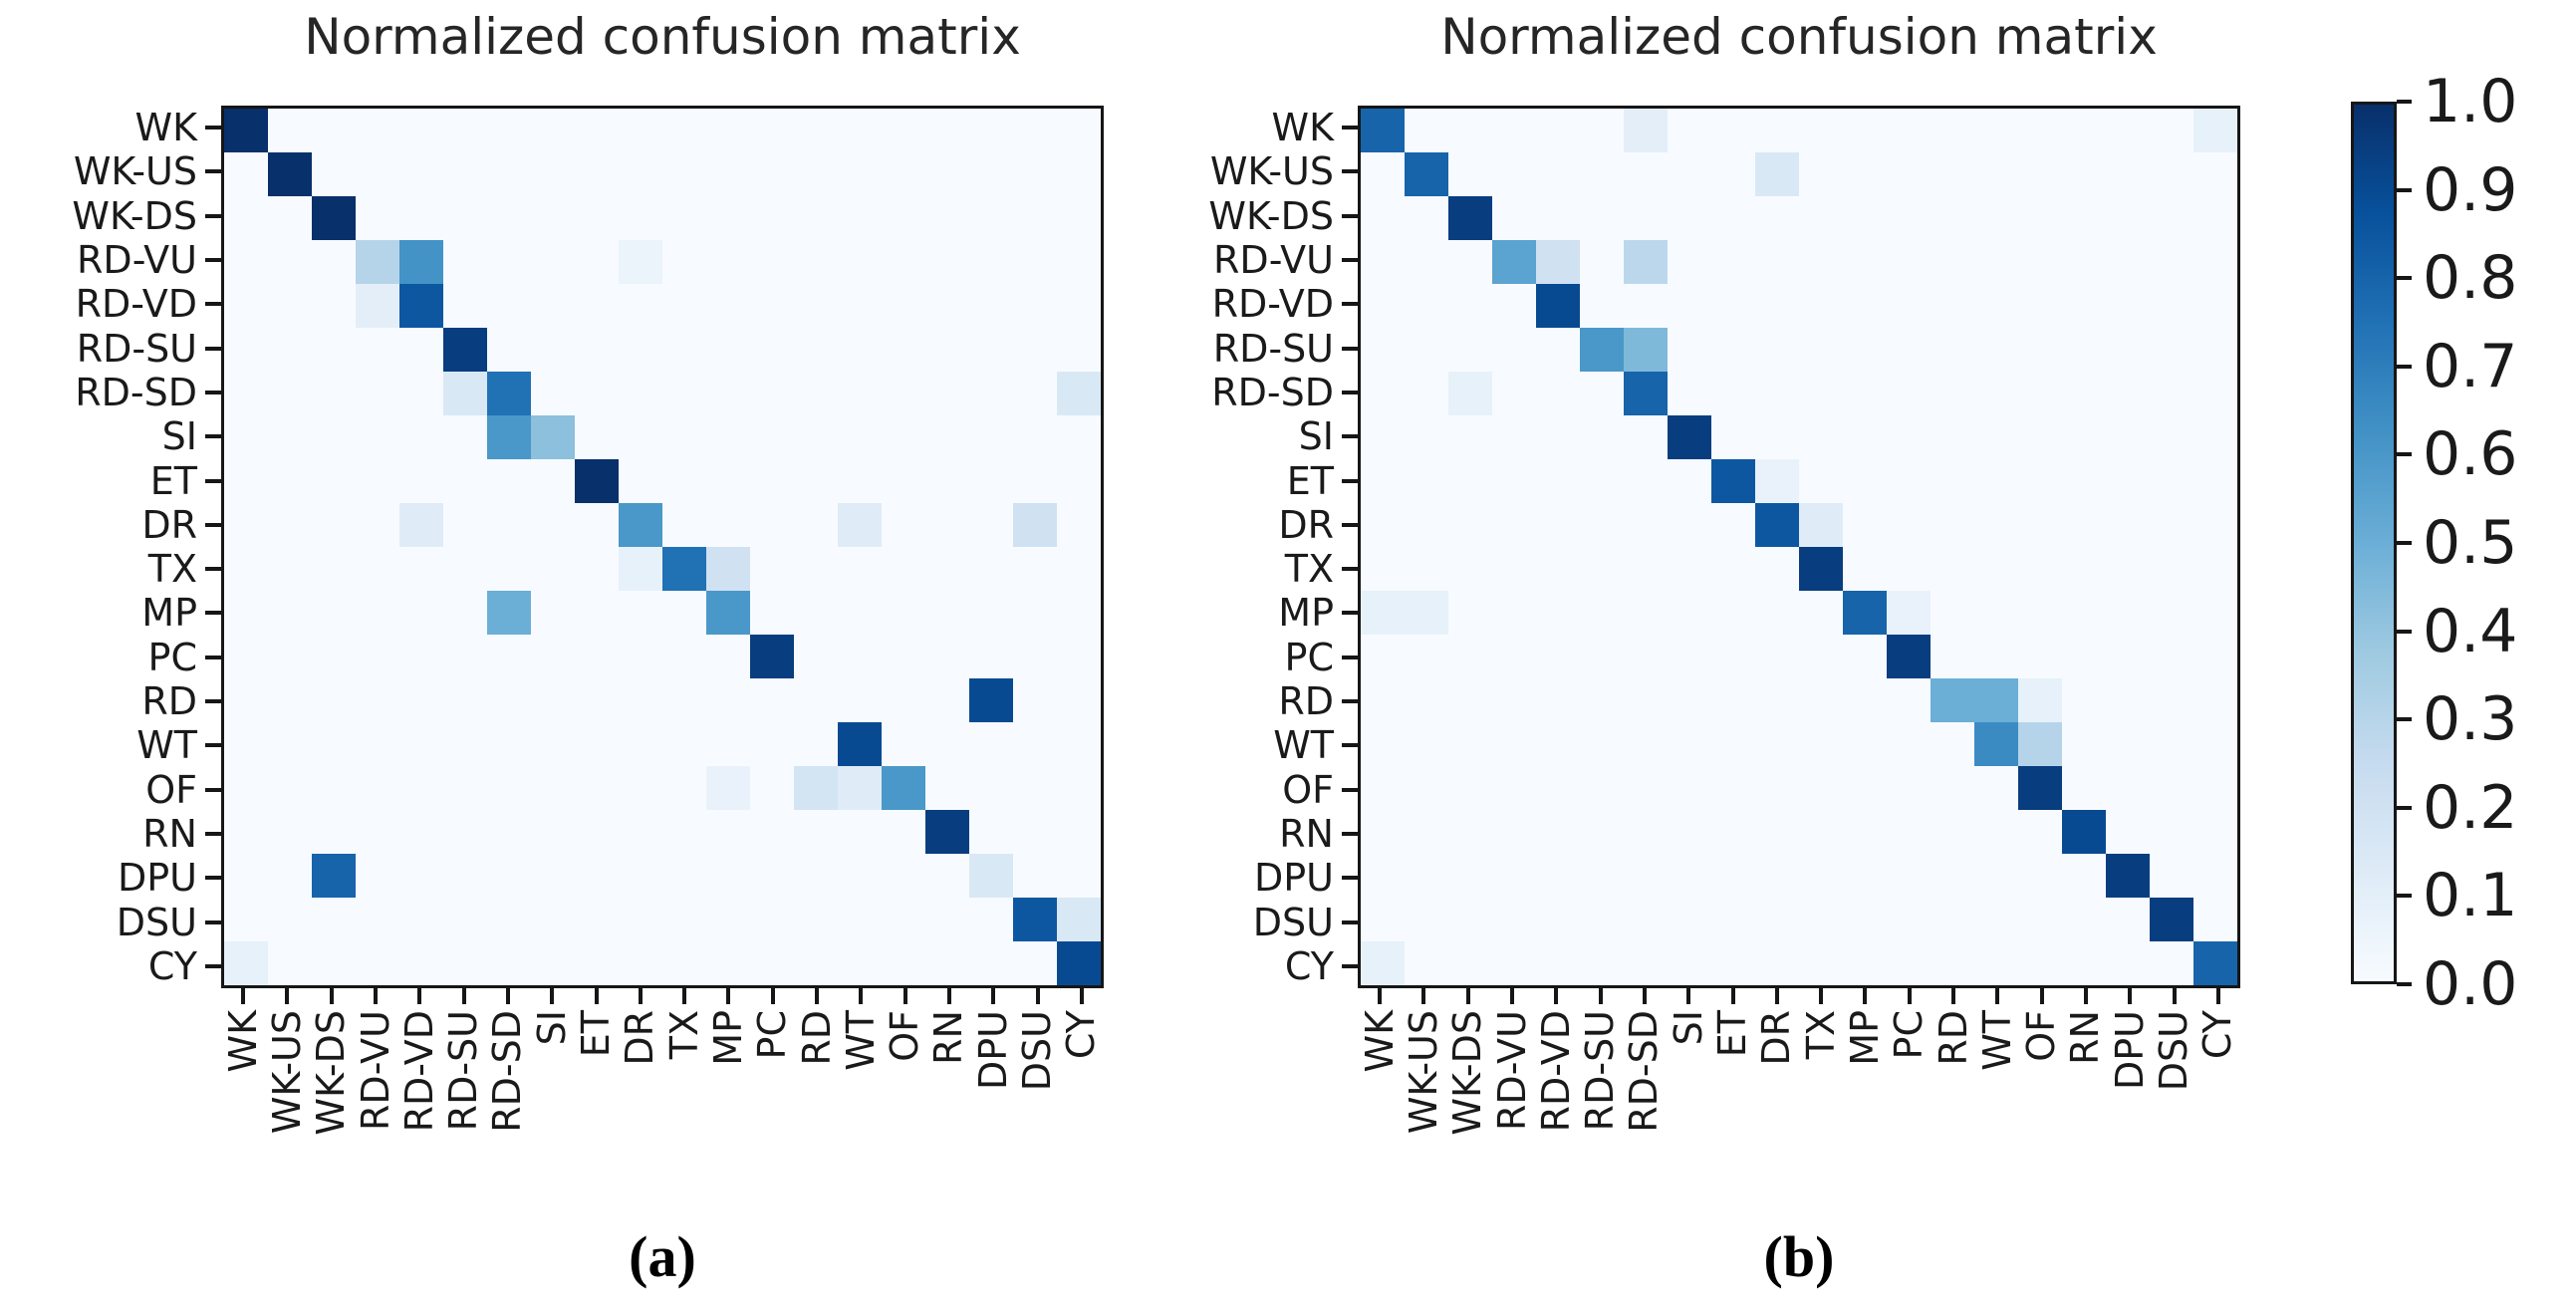  What do you see at coordinates (1272, 392) in the screenshot?
I see `y-tick-label: RD-SD` at bounding box center [1272, 392].